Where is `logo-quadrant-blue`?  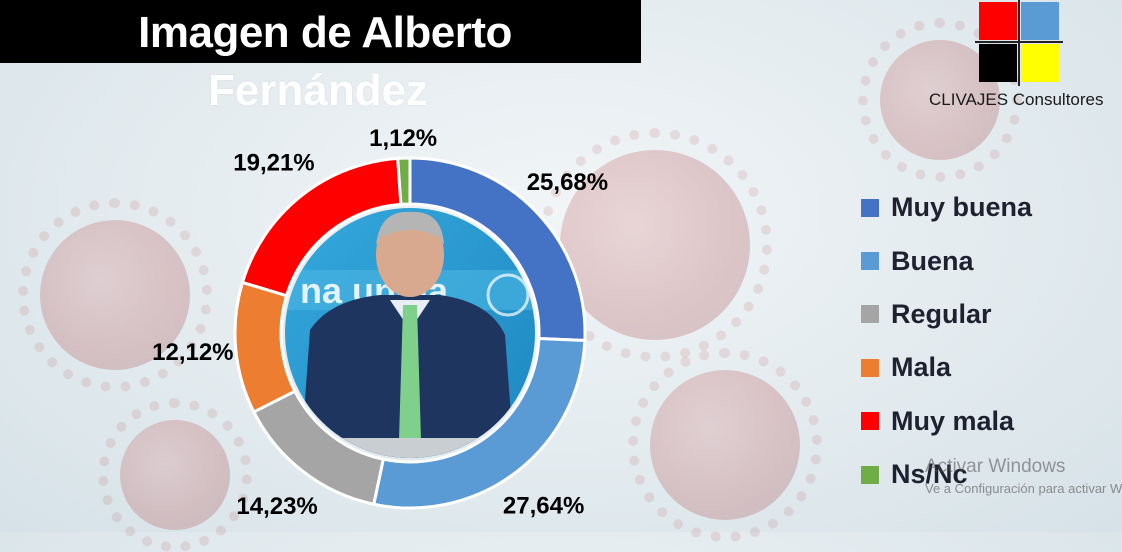 logo-quadrant-blue is located at coordinates (1040, 21).